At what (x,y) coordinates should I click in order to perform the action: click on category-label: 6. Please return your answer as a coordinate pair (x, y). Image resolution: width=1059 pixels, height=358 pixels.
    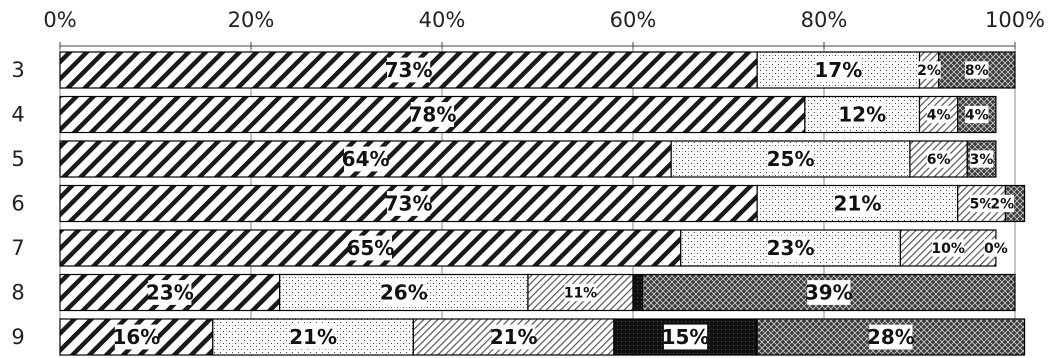
    Looking at the image, I should click on (17, 204).